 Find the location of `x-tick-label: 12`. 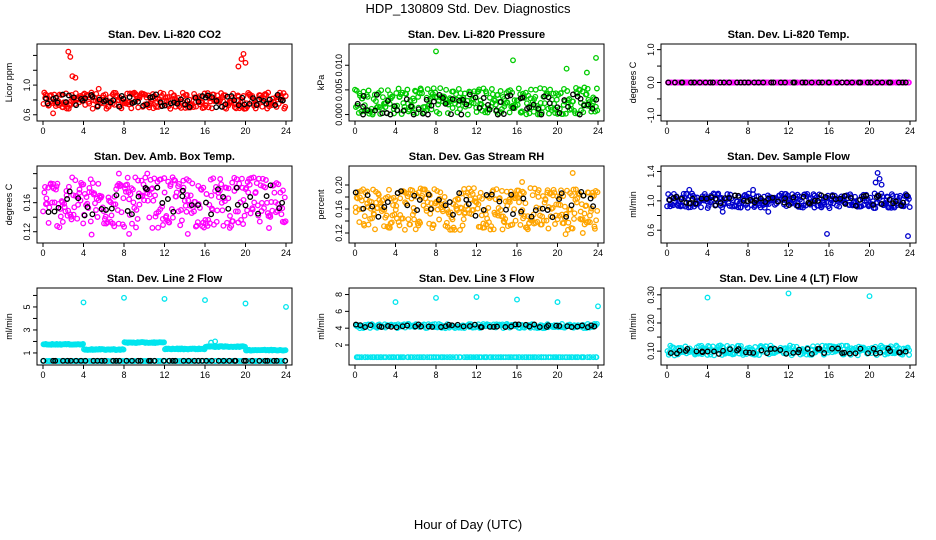

x-tick-label: 12 is located at coordinates (164, 375).